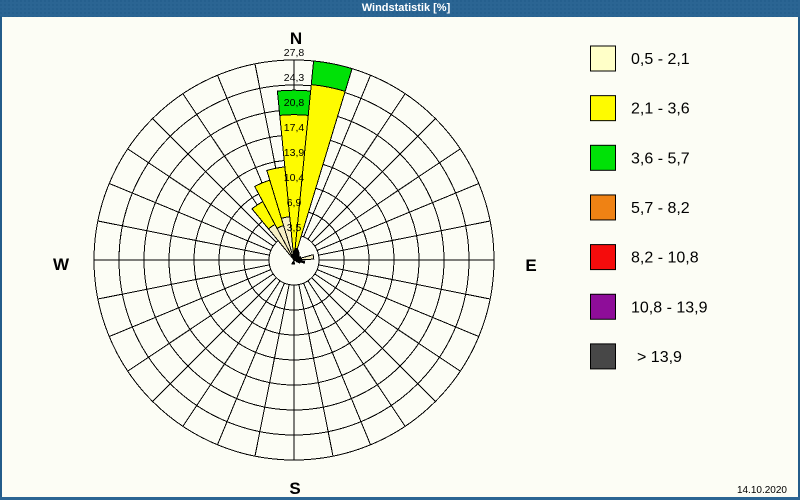 The height and width of the screenshot is (500, 800). I want to click on svg-text: 5,7 - 8,2, so click(660, 208).